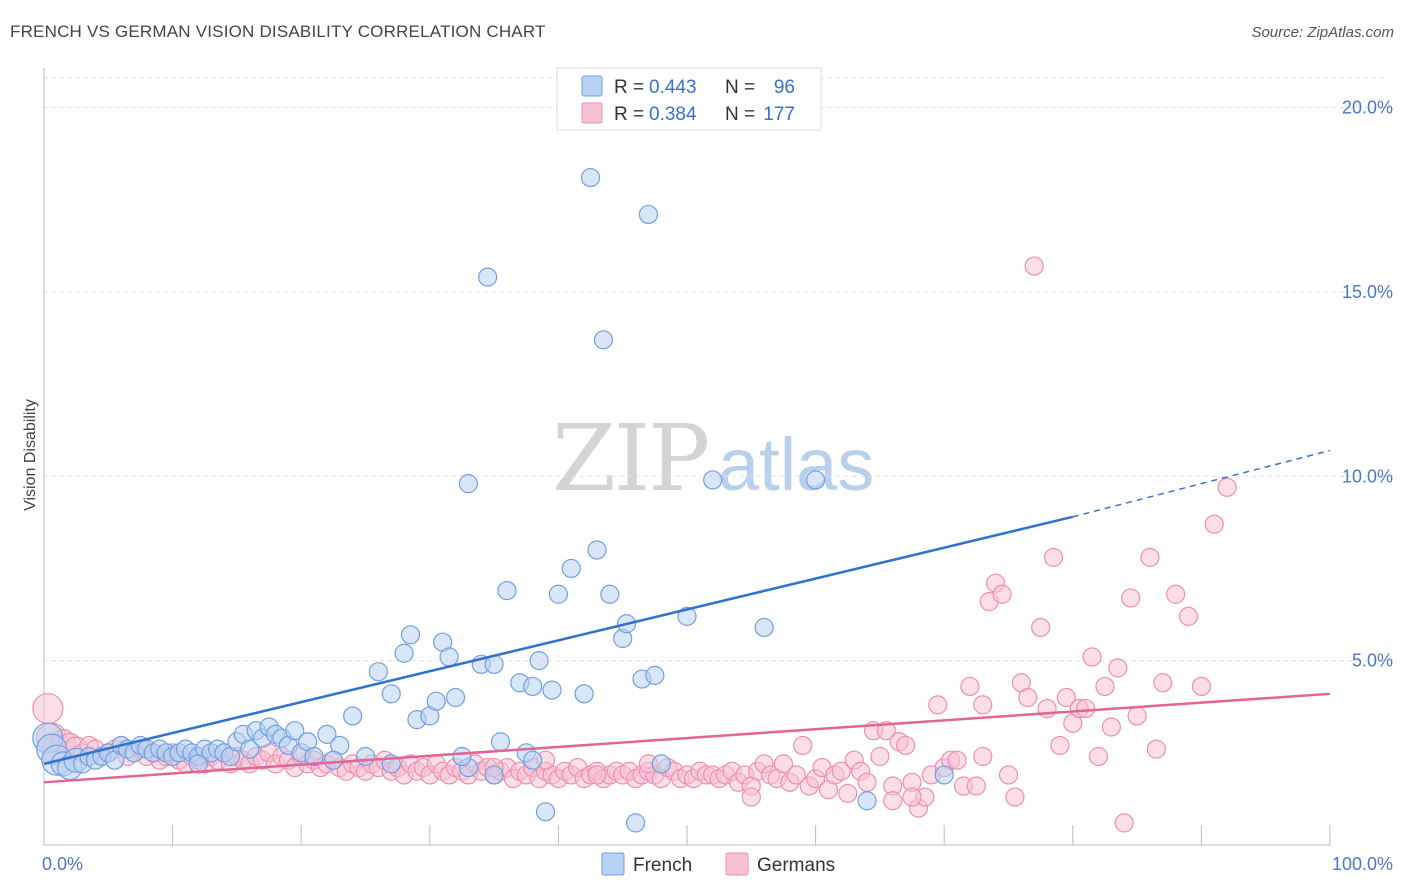  Describe the element at coordinates (613, 864) in the screenshot. I see `legend-french-swatch` at that location.